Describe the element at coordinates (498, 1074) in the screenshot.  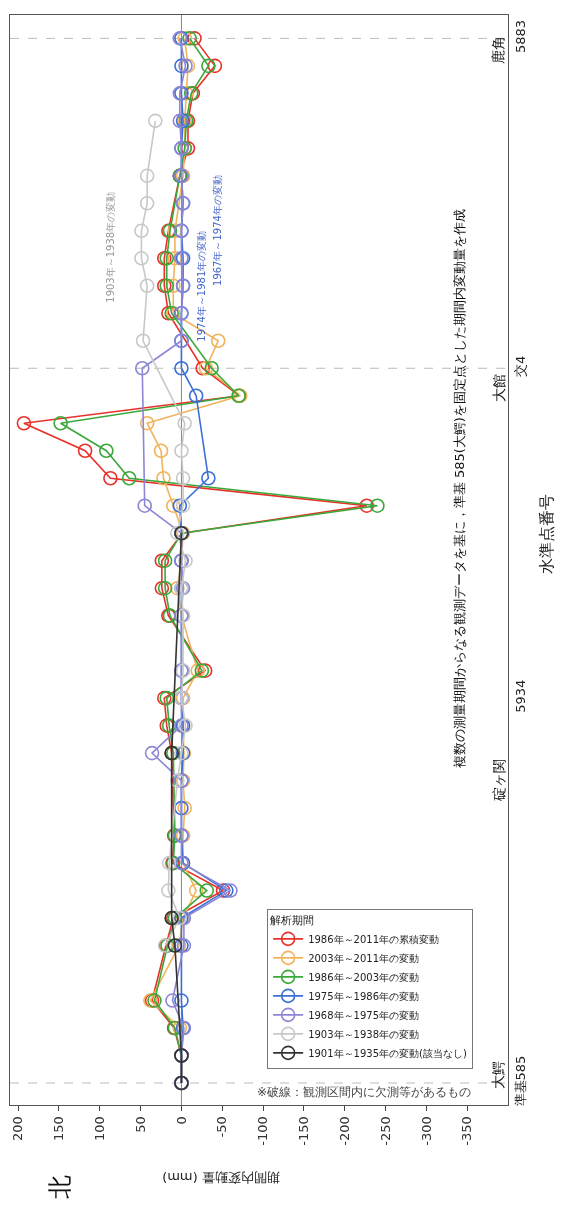
I see `annotation: 大鰐` at that location.